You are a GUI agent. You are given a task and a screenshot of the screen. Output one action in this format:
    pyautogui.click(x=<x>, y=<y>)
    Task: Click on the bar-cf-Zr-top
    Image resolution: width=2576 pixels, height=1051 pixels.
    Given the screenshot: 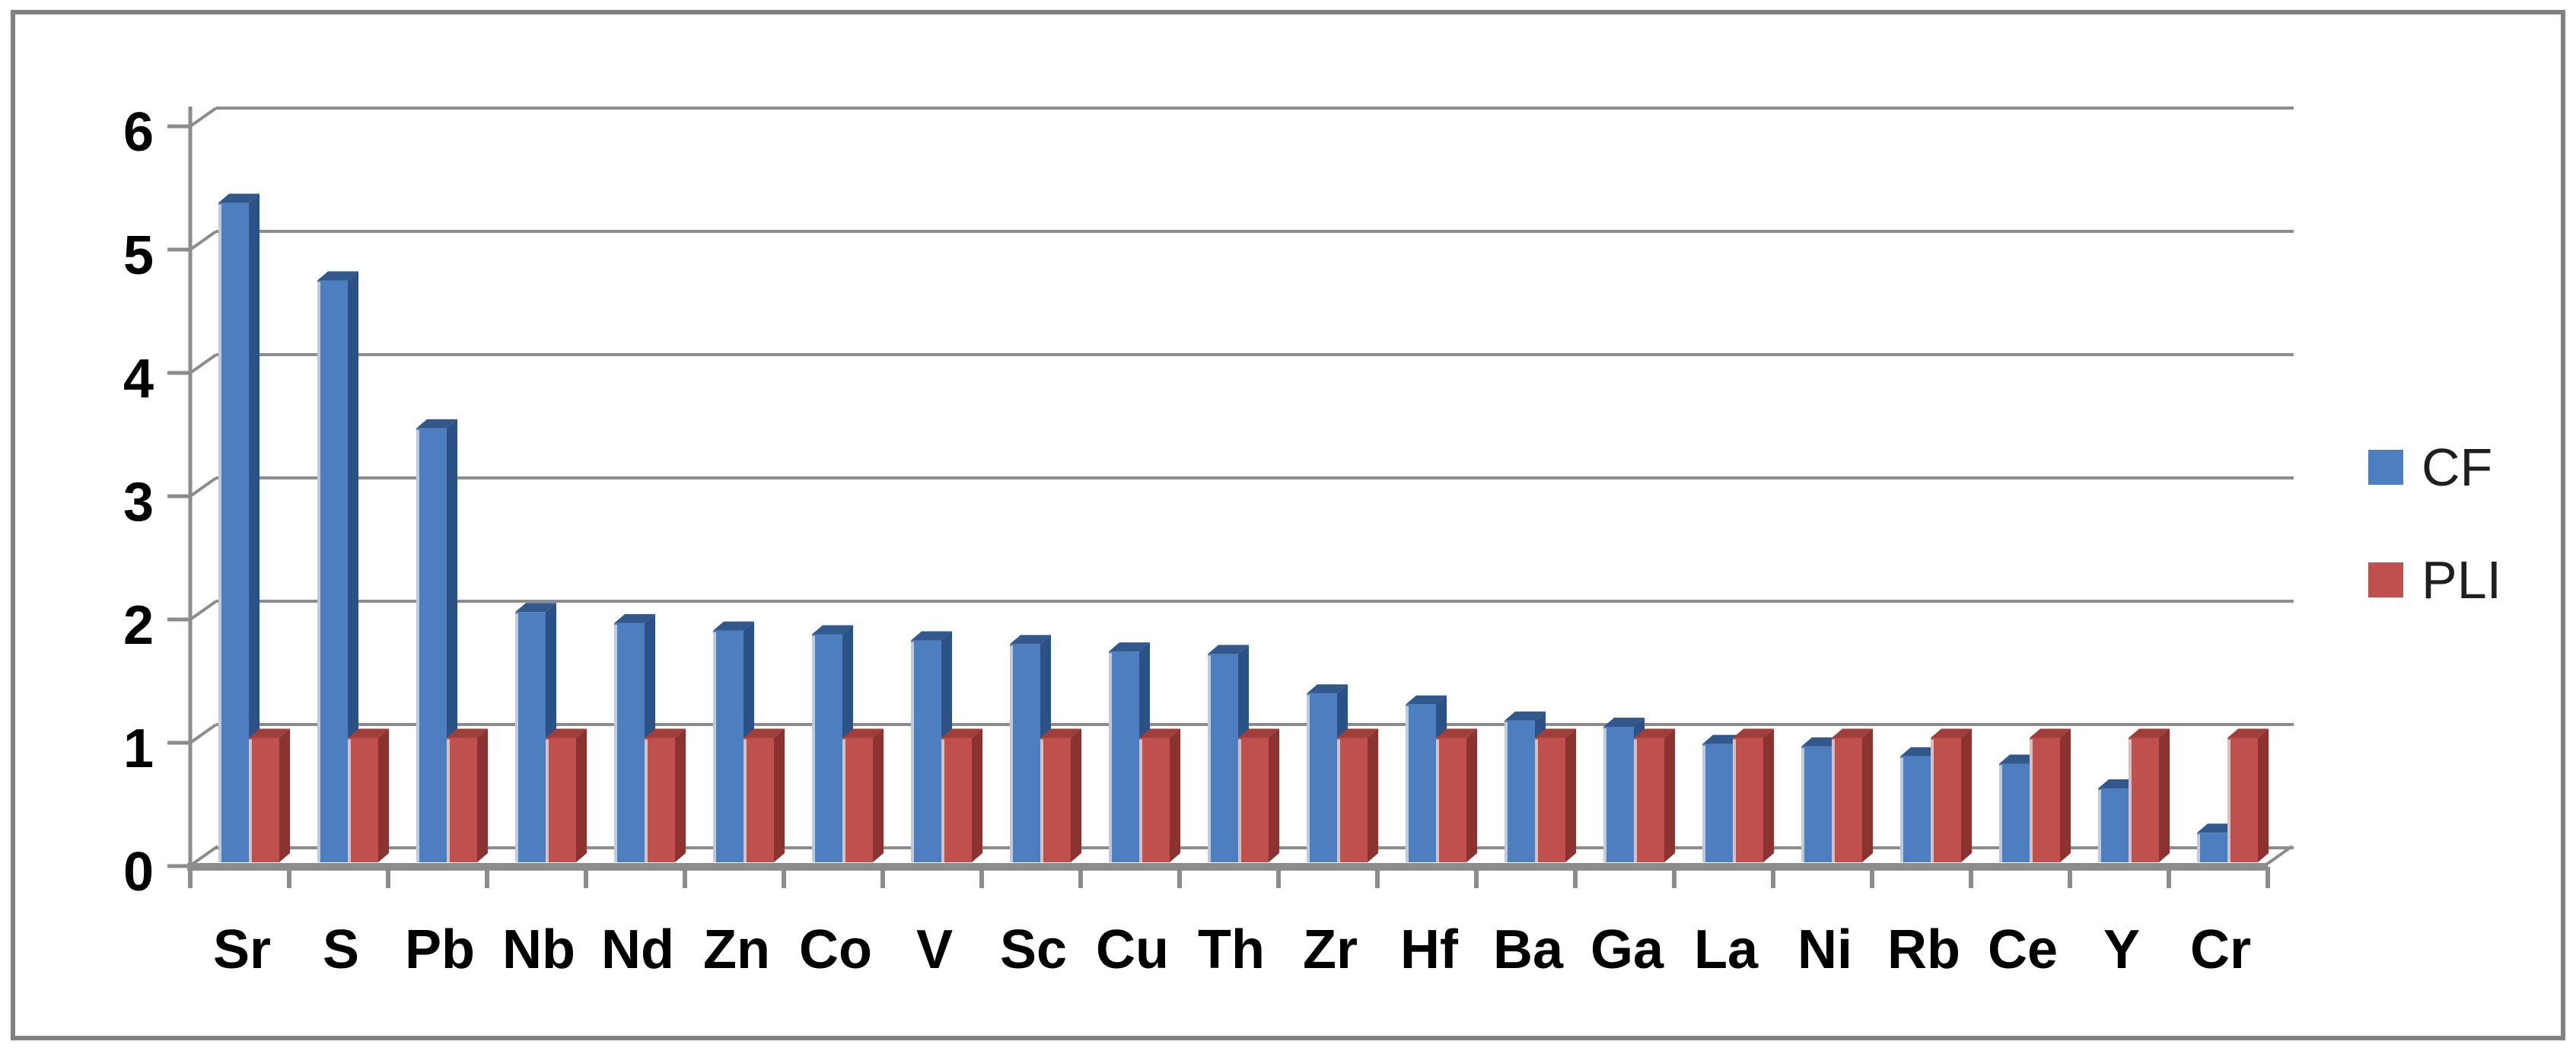 What is the action you would take?
    pyautogui.click(x=1327, y=689)
    